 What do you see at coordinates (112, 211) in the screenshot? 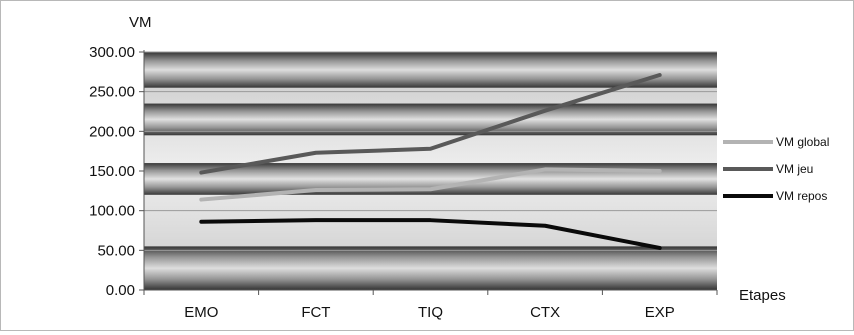
I see `y-tick-label: 100.00` at bounding box center [112, 211].